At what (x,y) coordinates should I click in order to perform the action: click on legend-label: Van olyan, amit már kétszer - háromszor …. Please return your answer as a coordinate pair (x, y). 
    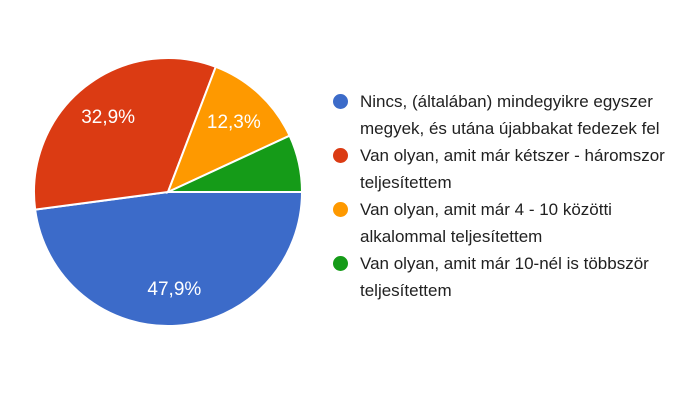
    Looking at the image, I should click on (512, 169).